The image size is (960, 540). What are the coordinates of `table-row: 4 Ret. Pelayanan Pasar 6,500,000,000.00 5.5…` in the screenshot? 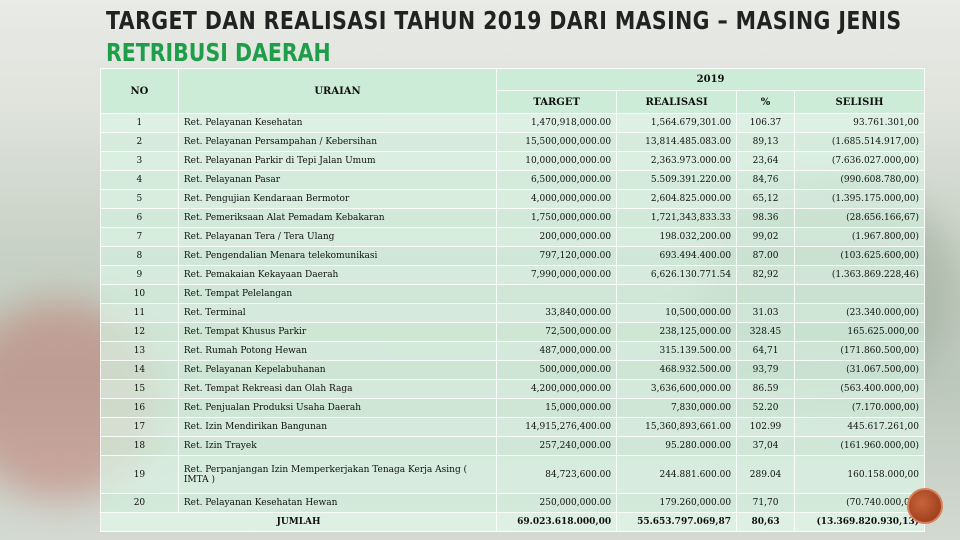 It's located at (512, 180).